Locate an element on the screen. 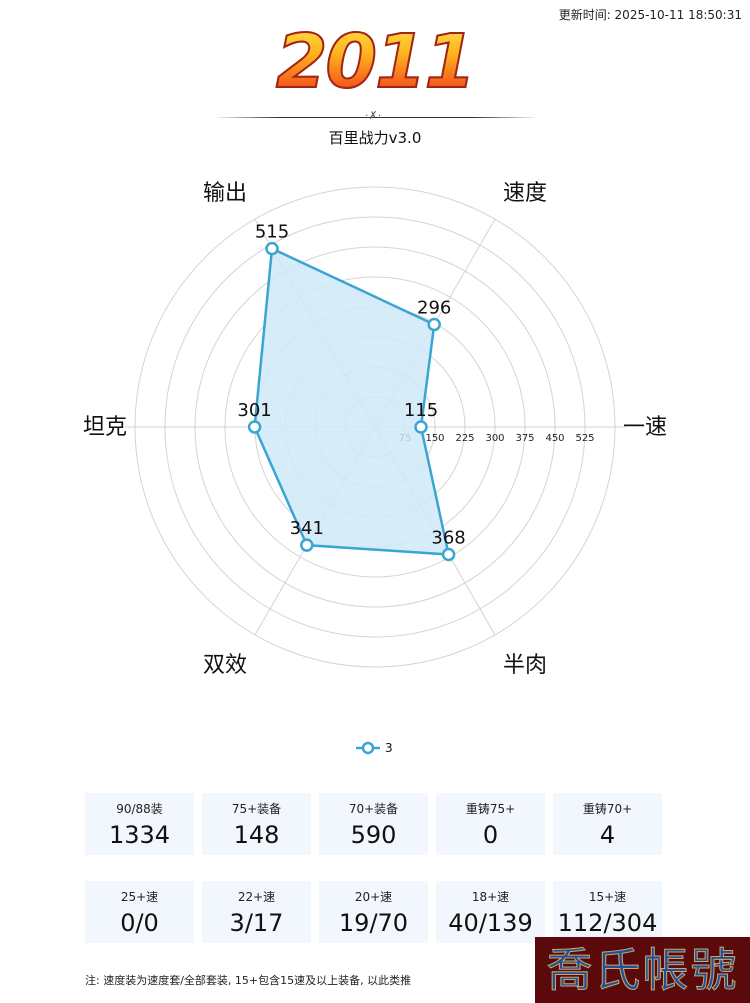 Image resolution: width=750 pixels, height=1003 pixels. stat-card: 18+速 40/139 is located at coordinates (490, 912).